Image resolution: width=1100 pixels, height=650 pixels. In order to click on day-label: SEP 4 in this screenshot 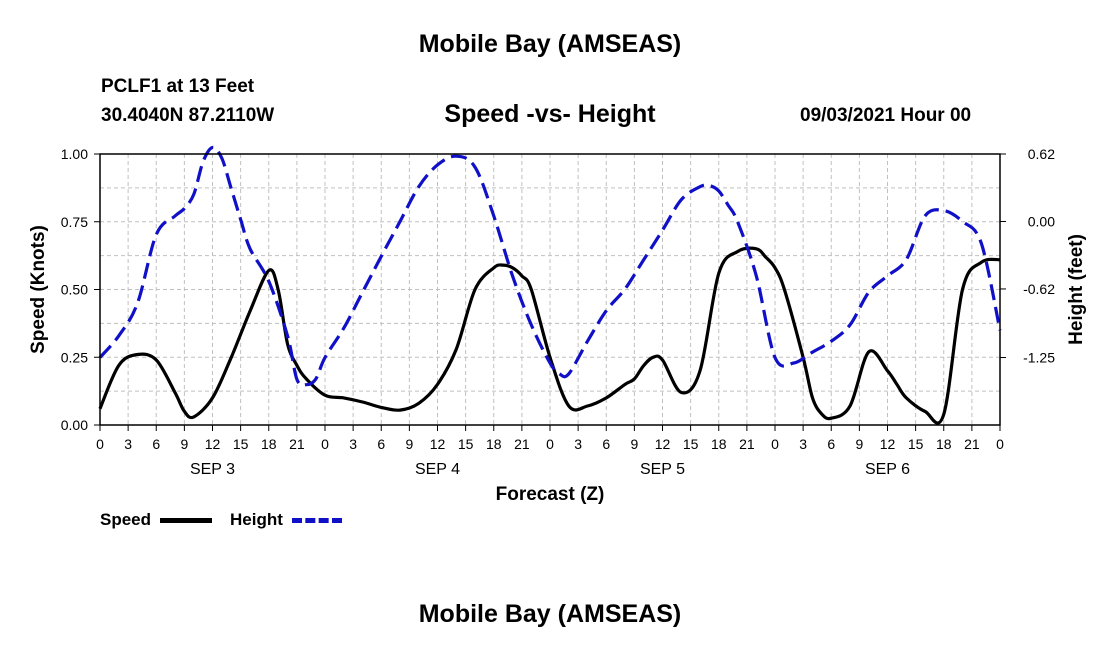, I will do `click(437, 469)`.